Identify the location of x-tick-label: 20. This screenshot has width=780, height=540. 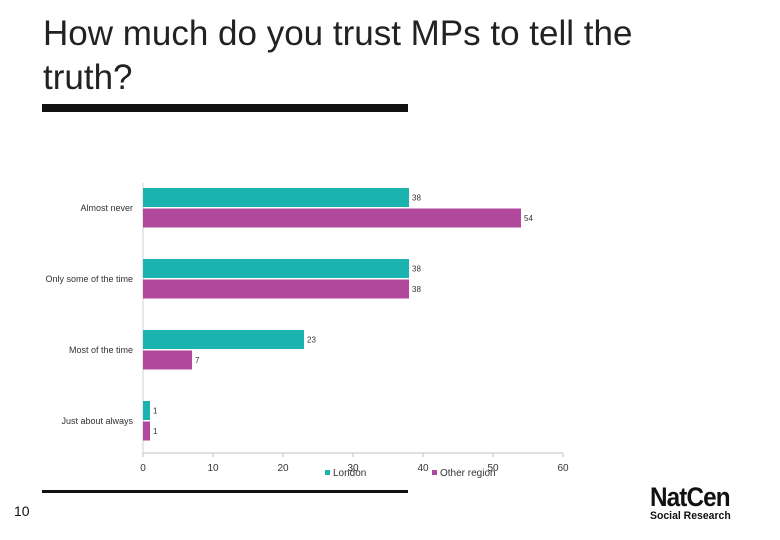
(283, 468).